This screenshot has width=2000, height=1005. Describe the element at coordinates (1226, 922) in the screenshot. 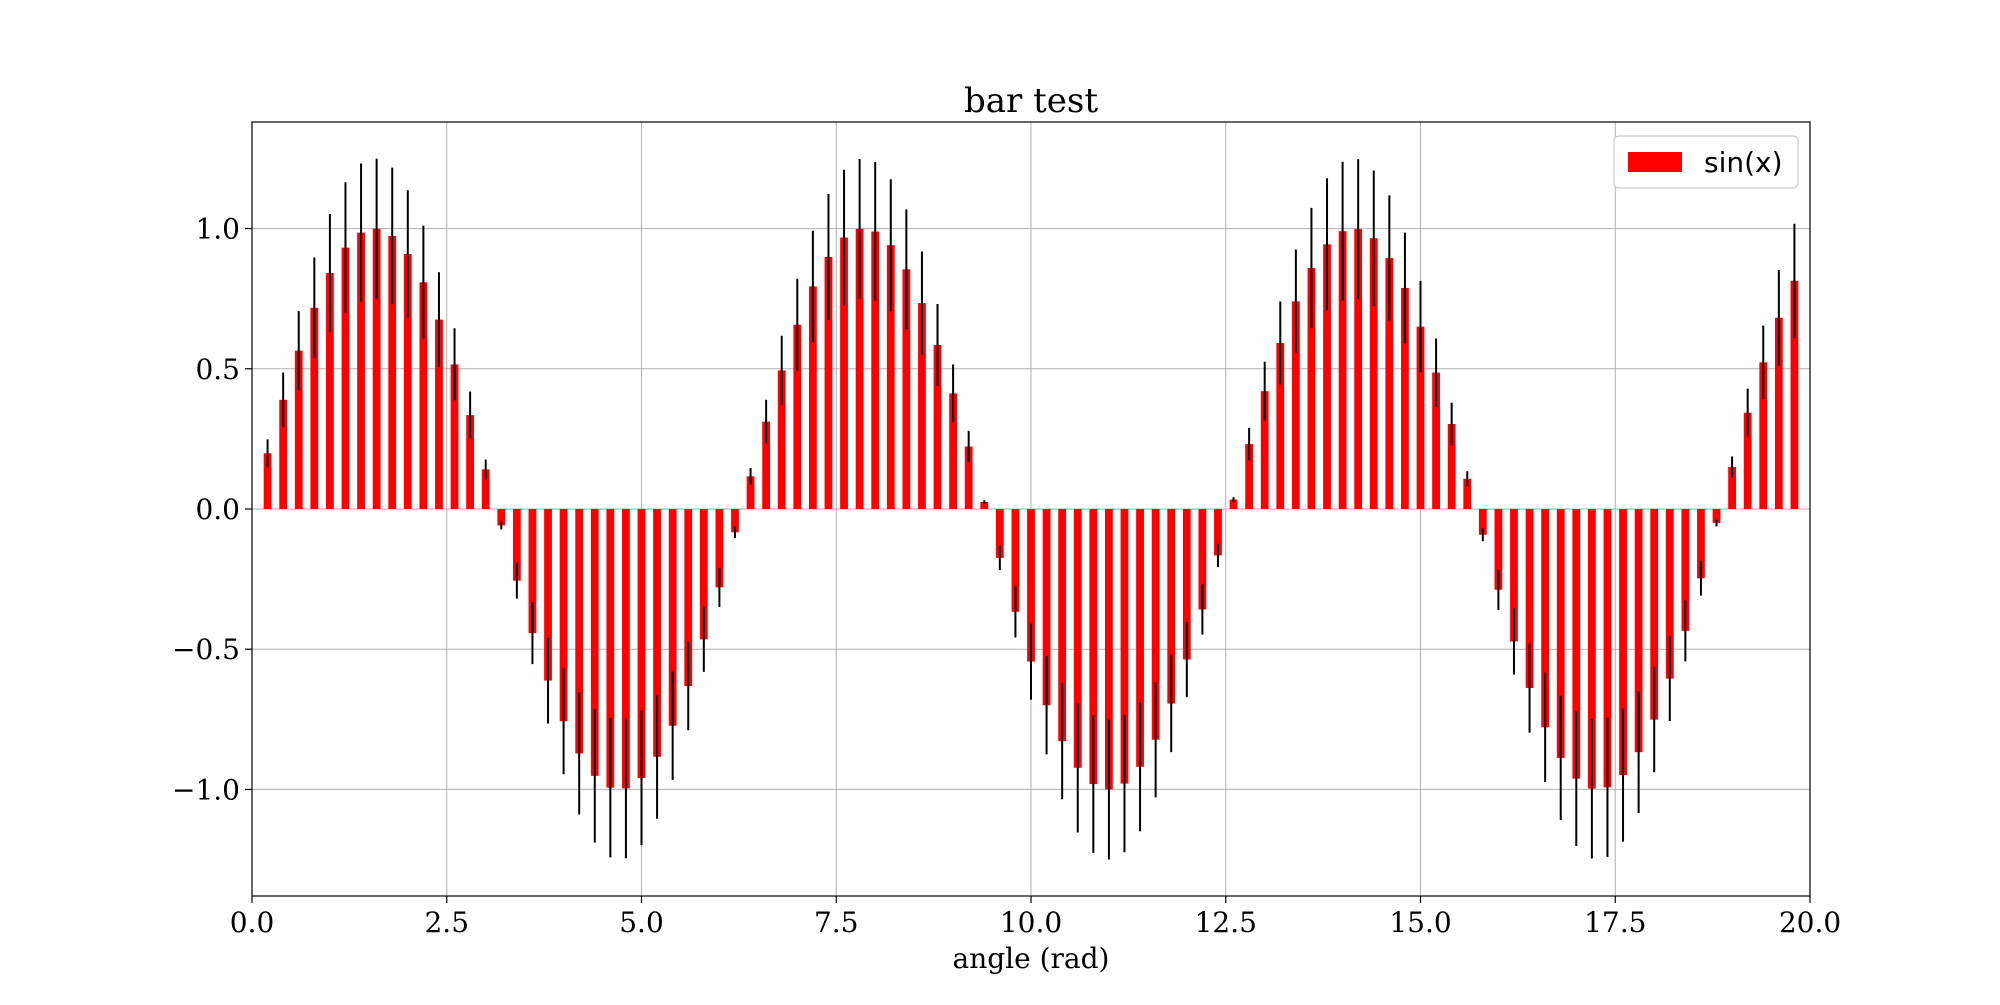

I see `x-tick-label: 12.5` at that location.